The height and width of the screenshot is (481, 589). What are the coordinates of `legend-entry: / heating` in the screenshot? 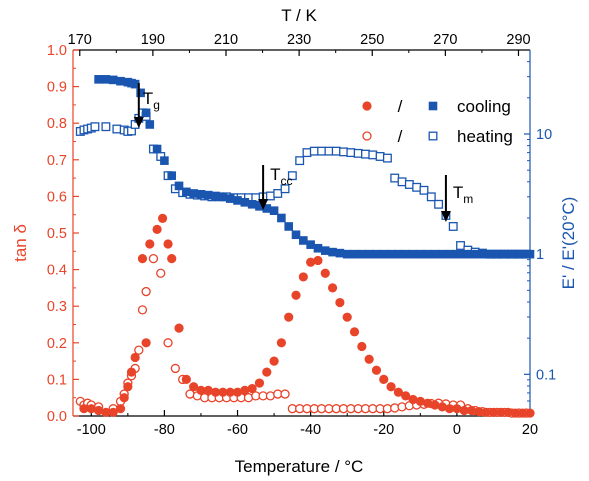 It's located at (437, 136).